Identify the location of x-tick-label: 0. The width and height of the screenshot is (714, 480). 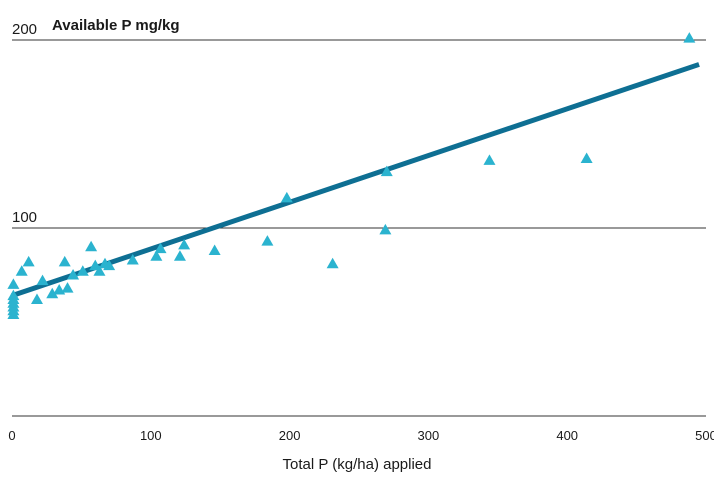
(11, 435).